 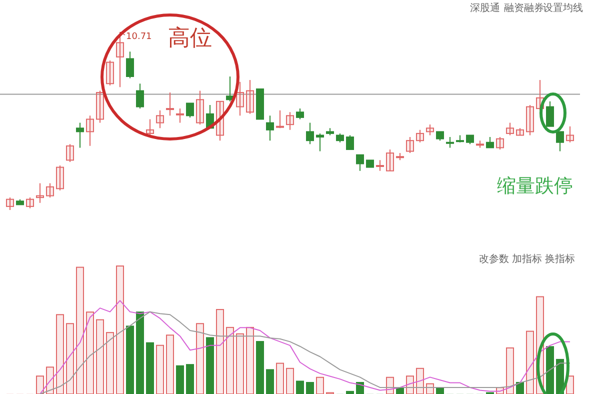 What do you see at coordinates (139, 37) in the screenshot?
I see `annotation: 10.71` at bounding box center [139, 37].